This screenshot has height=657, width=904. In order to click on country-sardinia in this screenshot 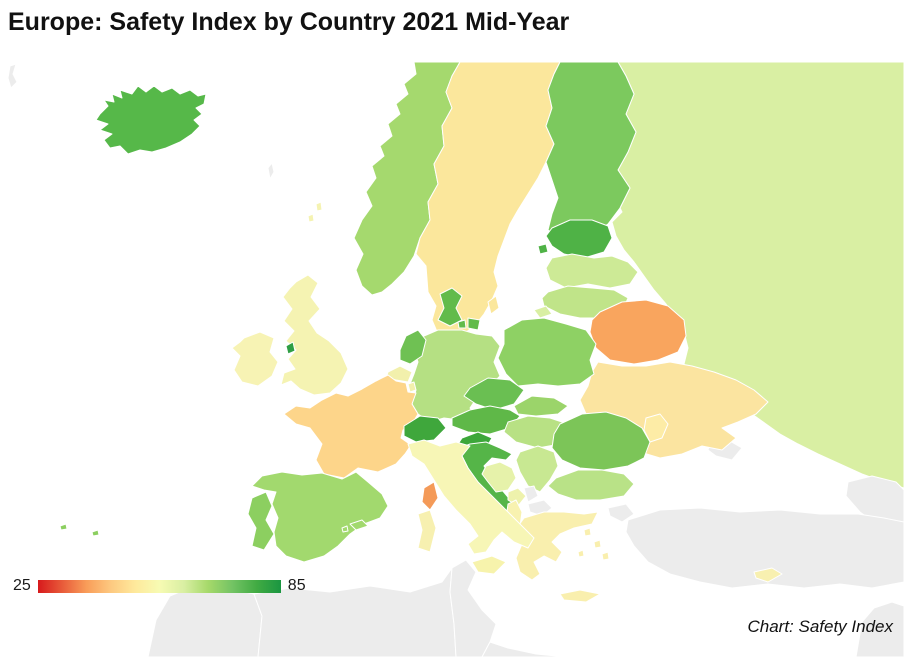, I will do `click(427, 531)`.